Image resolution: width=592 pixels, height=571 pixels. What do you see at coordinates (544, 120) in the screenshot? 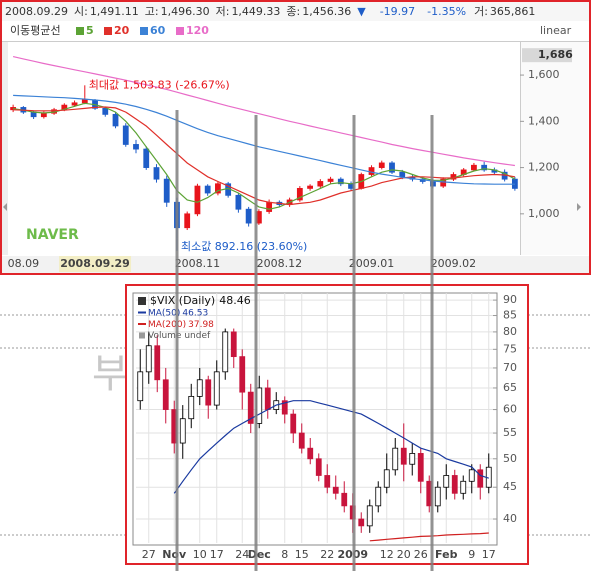
I see `y-tick-label: 1,400` at bounding box center [544, 120].